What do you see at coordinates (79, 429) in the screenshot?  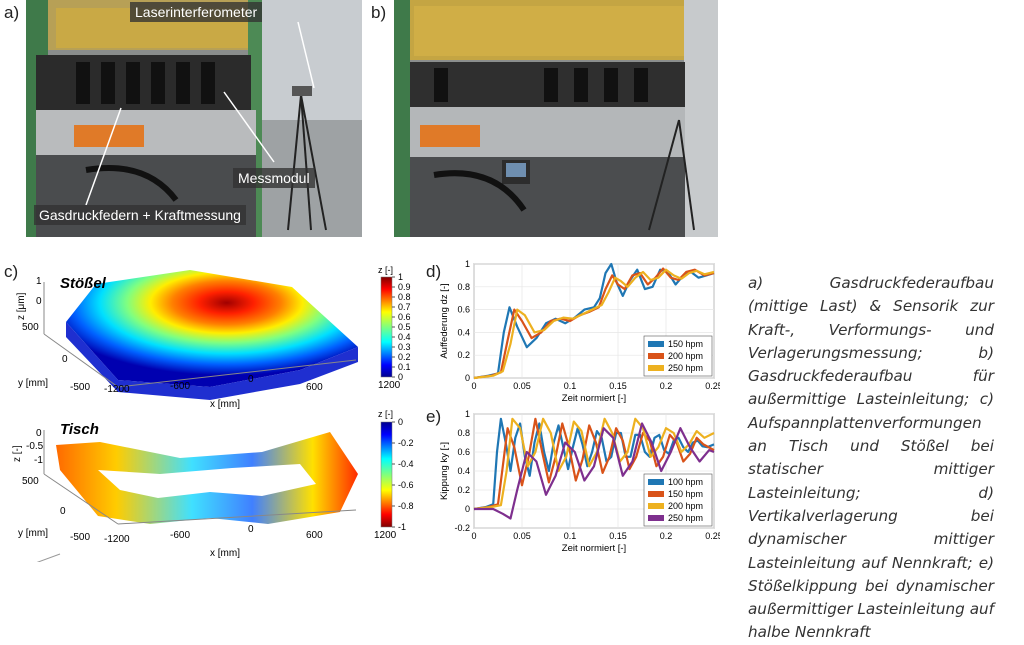 I see `surface-bottom-title: Tisch` at bounding box center [79, 429].